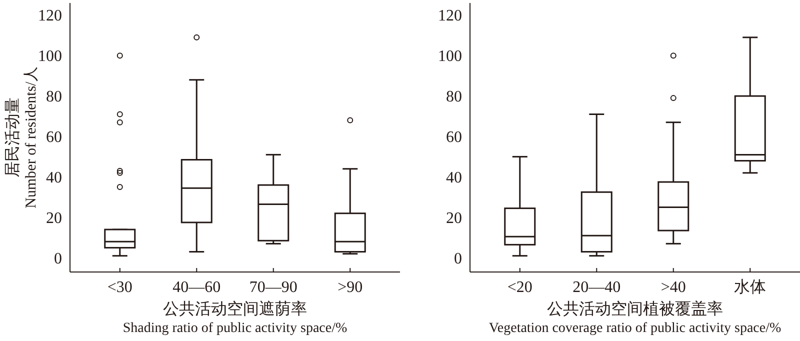 The width and height of the screenshot is (800, 341). I want to click on x-tick-label: 70—90, so click(273, 287).